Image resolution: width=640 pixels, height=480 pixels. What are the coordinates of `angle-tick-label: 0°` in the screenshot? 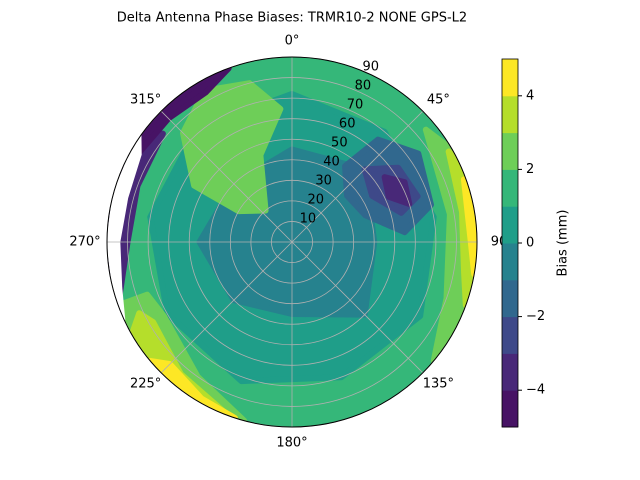 It's located at (292, 41).